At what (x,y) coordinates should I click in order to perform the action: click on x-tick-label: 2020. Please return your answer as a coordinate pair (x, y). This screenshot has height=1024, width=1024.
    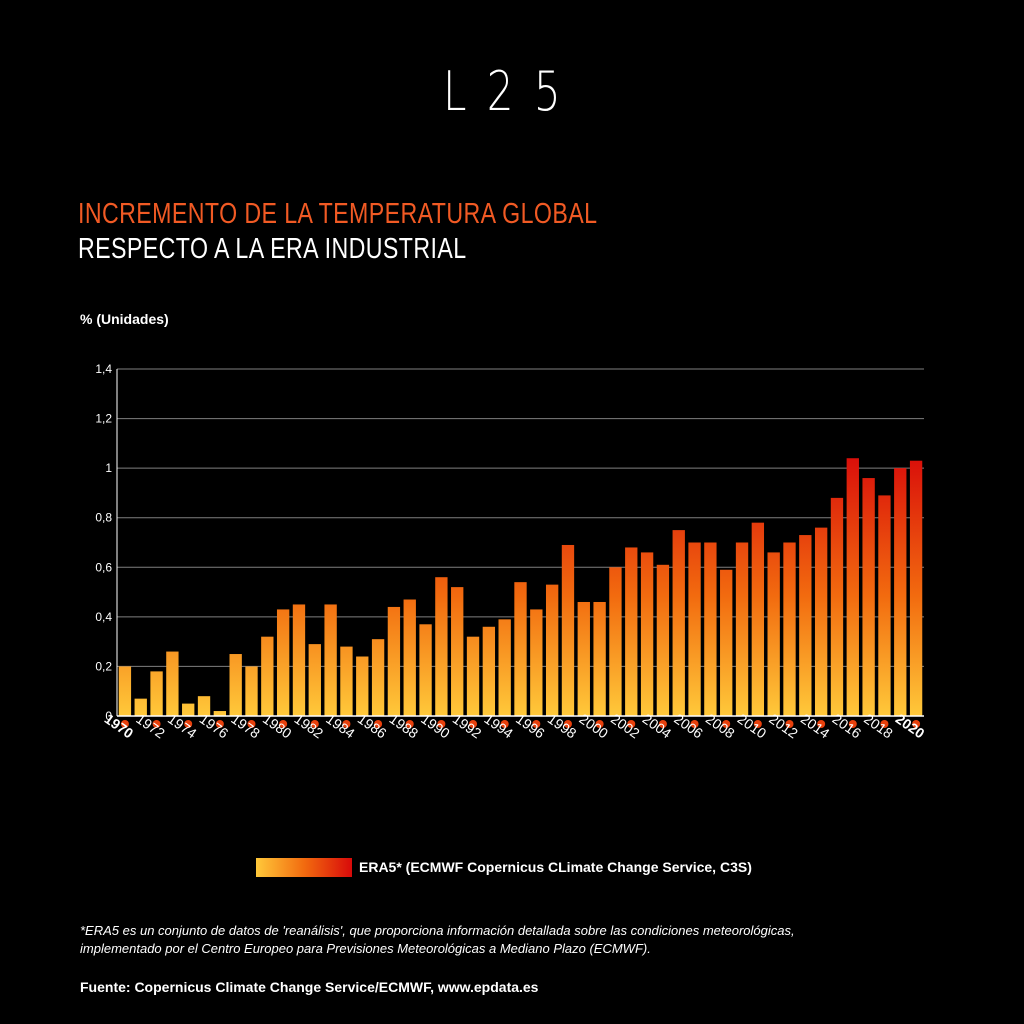
    Looking at the image, I should click on (910, 725).